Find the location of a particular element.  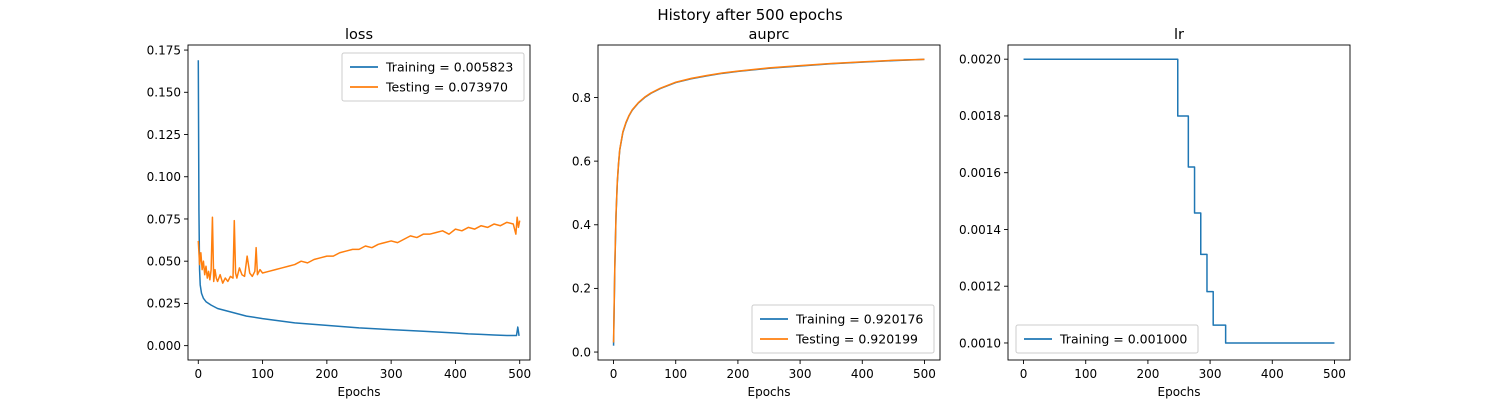

legend: Training = 0.005823 Testing = 0.073970 is located at coordinates (433, 77).